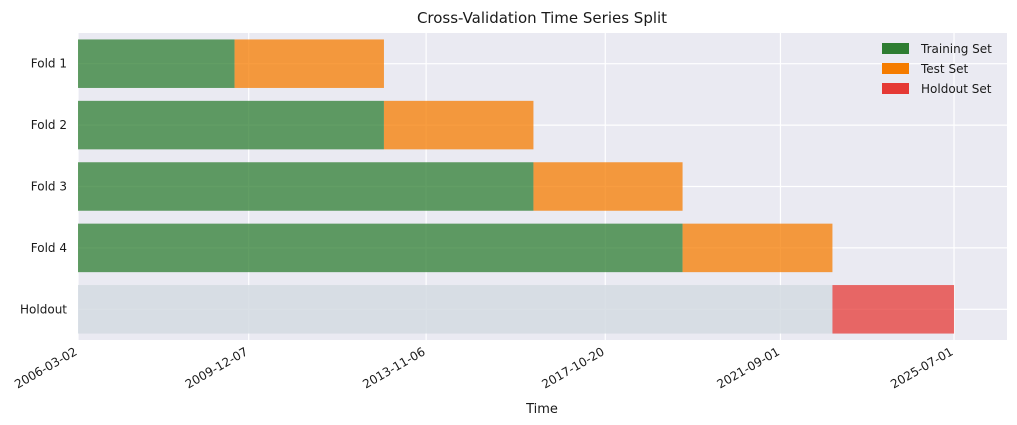  What do you see at coordinates (43, 309) in the screenshot?
I see `y-tick-label: Holdout` at bounding box center [43, 309].